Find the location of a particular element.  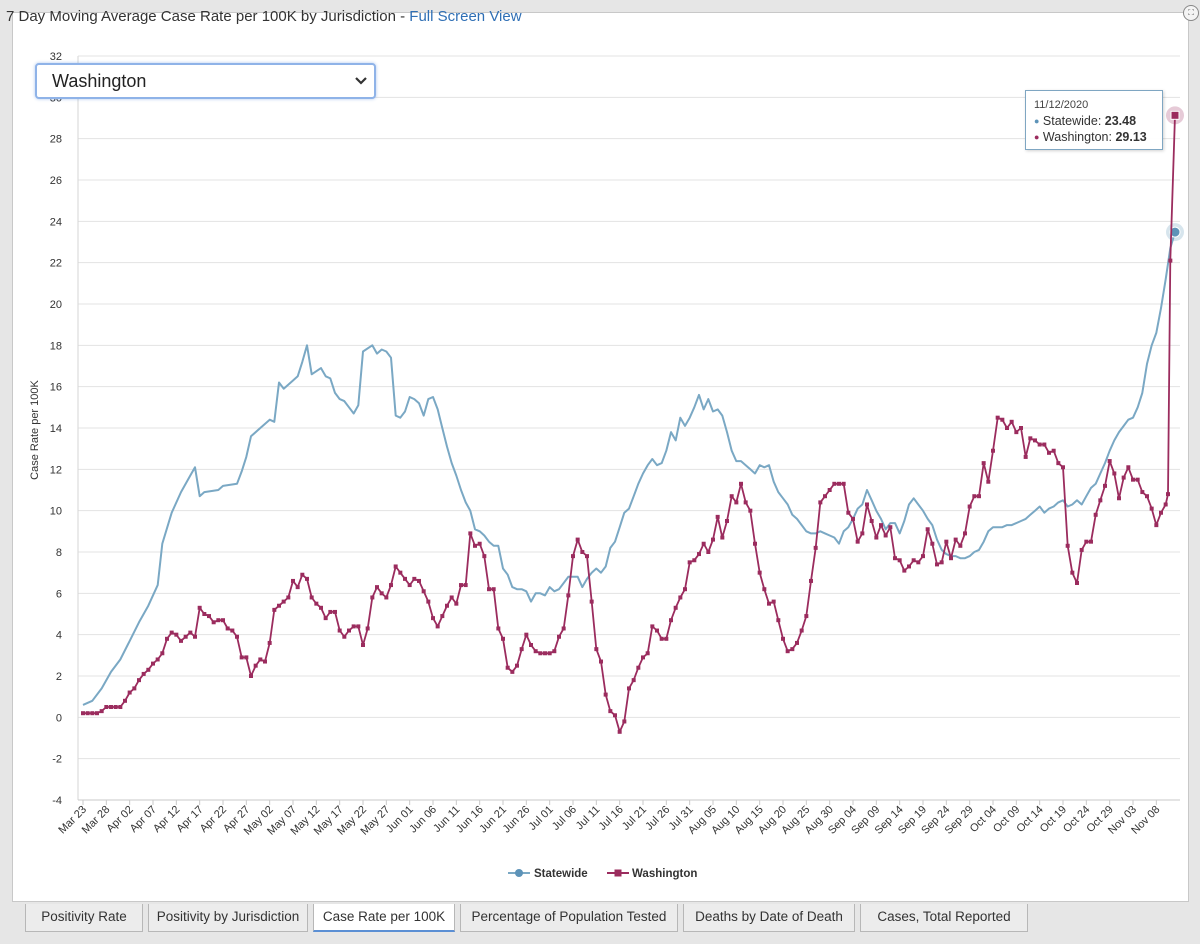

jurisdiction-select: Washington is located at coordinates (205, 81).